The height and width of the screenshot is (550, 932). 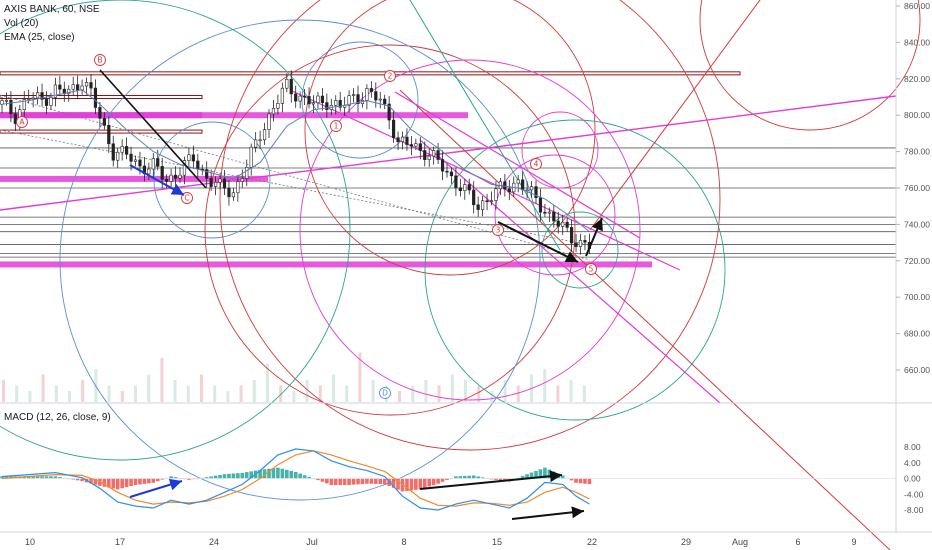 What do you see at coordinates (917, 334) in the screenshot?
I see `price-tick-label: 680.00` at bounding box center [917, 334].